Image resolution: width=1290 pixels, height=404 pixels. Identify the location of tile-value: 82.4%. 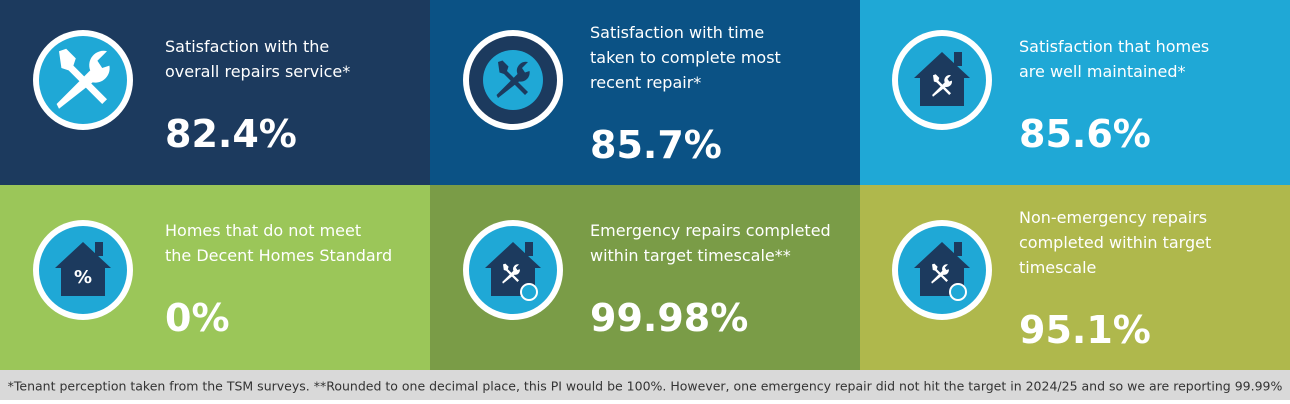
(231, 134).